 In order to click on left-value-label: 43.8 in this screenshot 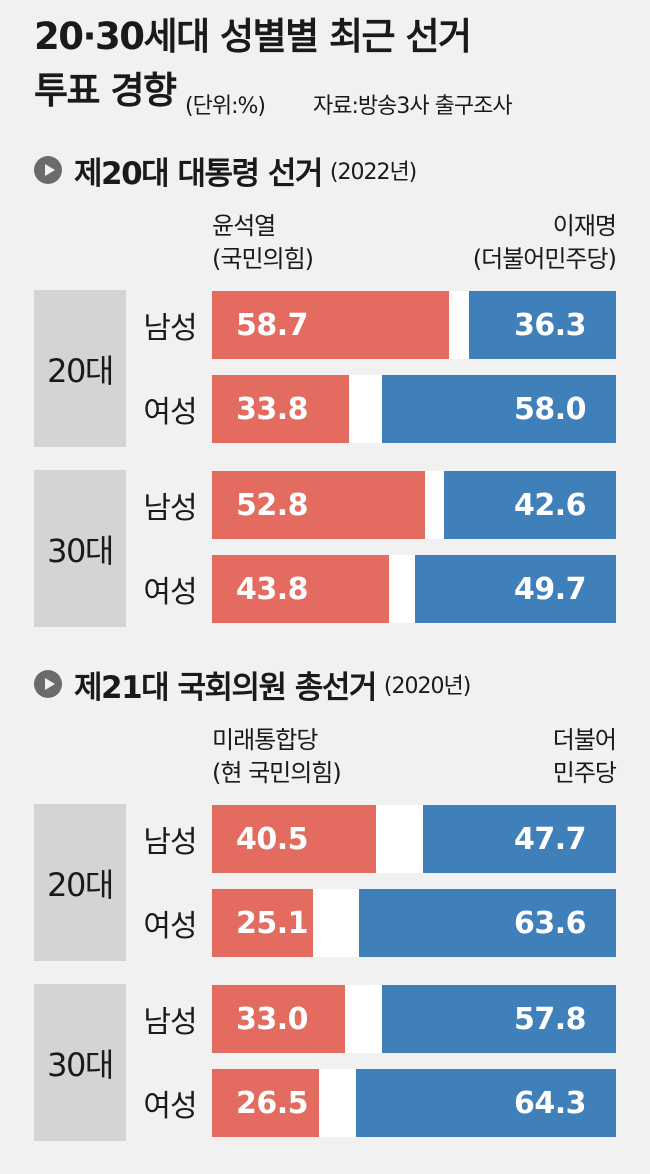, I will do `click(272, 589)`.